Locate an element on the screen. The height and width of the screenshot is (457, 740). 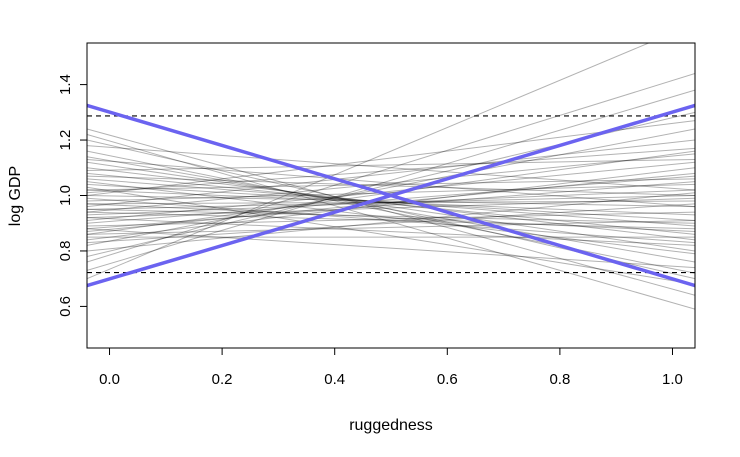
y-axis: 0.6 0.8 1.0 1.2 1.4 is located at coordinates (72, 195).